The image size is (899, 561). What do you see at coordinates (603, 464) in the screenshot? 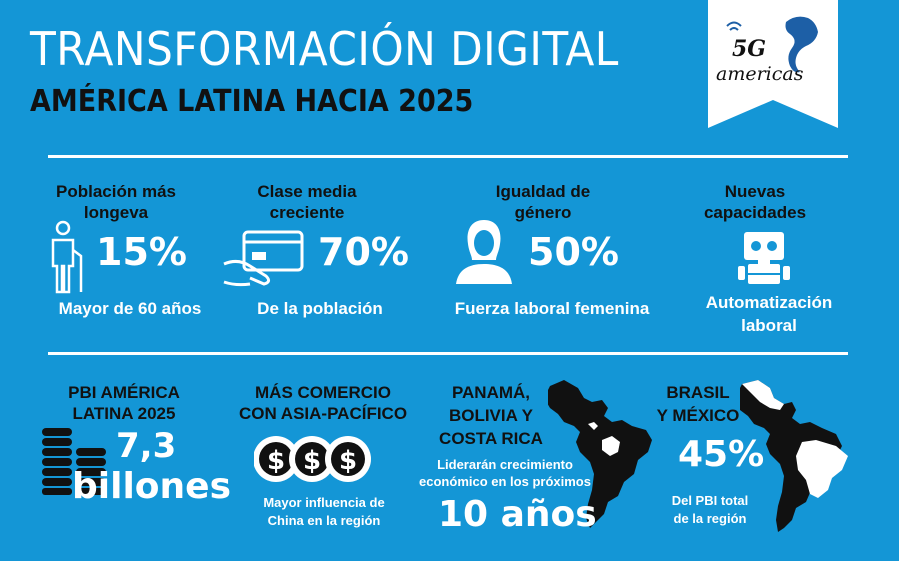
I see `latin-america-map-icon` at bounding box center [603, 464].